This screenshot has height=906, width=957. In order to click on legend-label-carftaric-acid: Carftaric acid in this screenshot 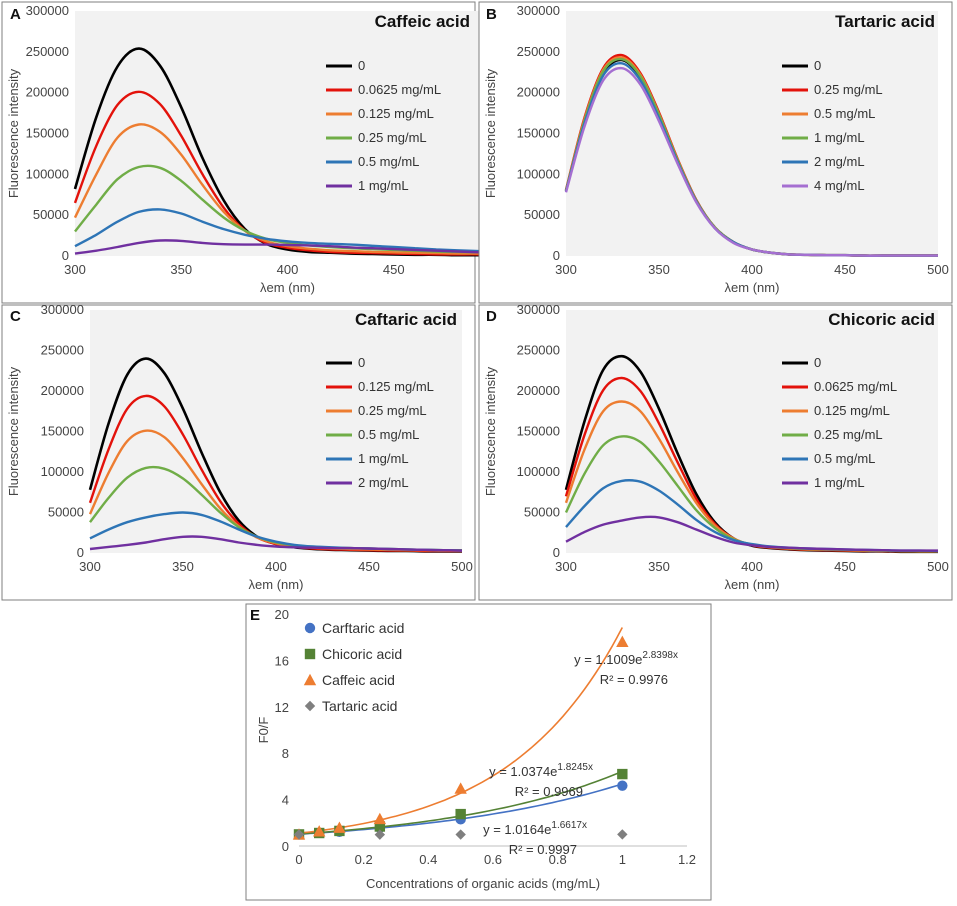, I will do `click(363, 628)`.